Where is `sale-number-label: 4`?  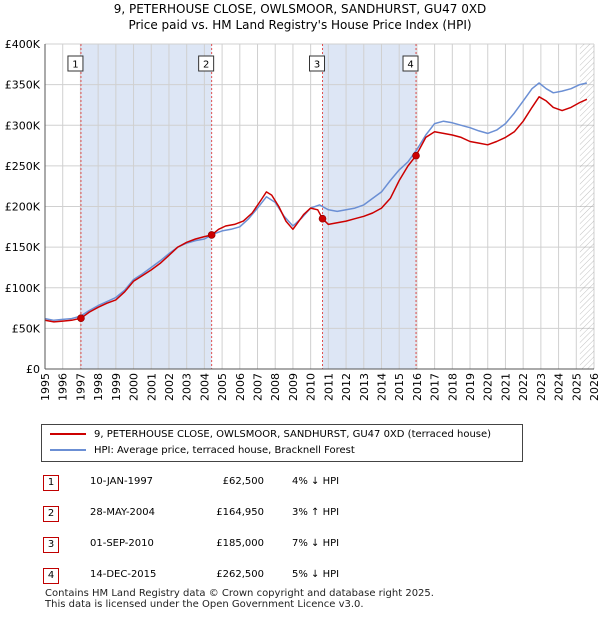 sale-number-label: 4 is located at coordinates (410, 65).